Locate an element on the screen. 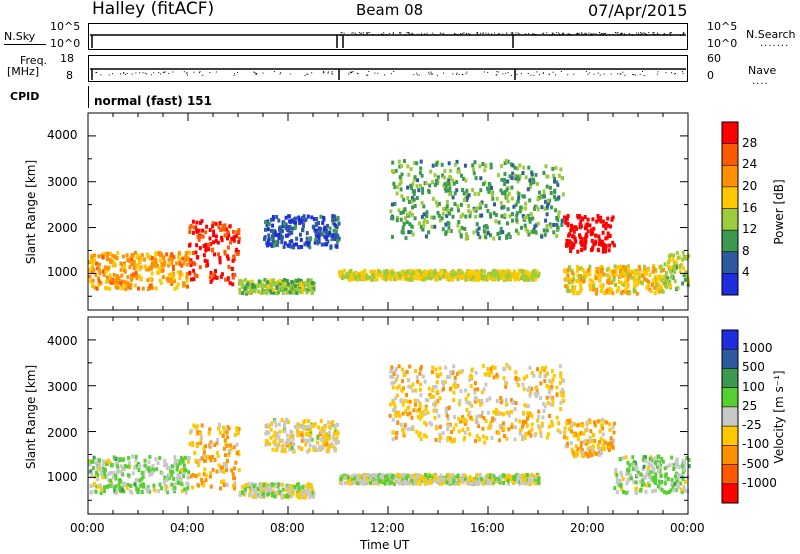 This screenshot has height=554, width=800. nsky-strip is located at coordinates (388, 36).